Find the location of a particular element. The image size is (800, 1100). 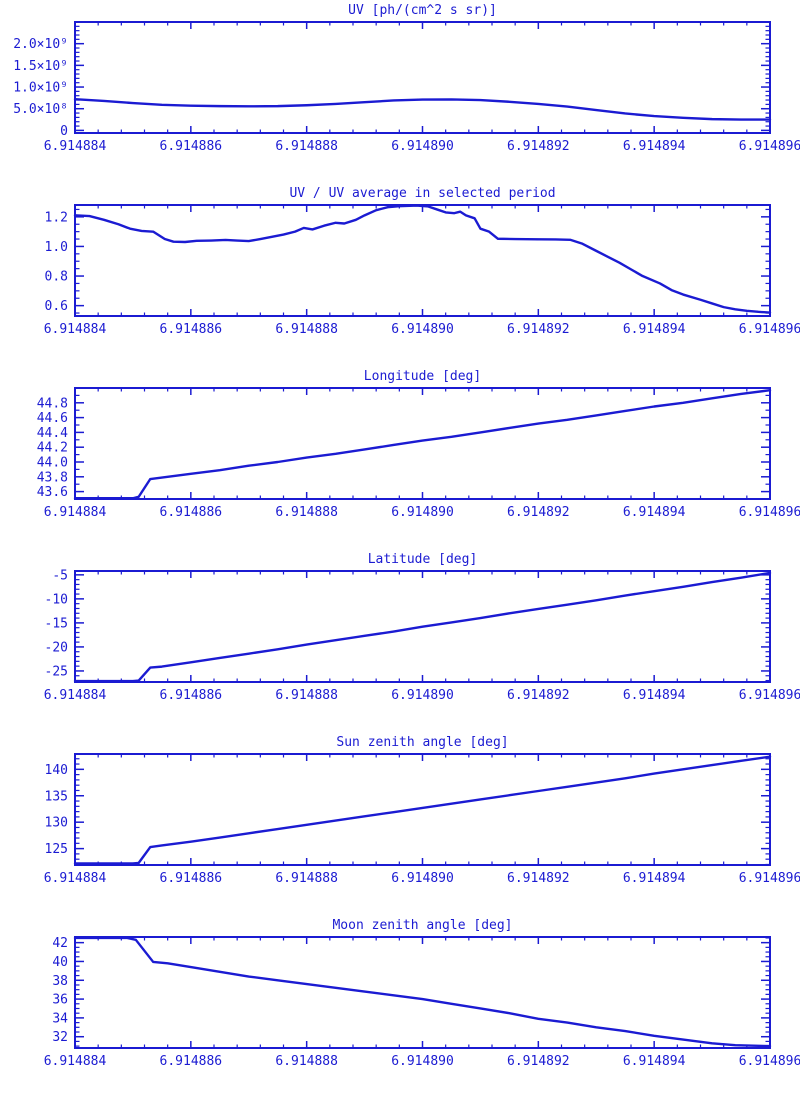

y-tick-label: -15 is located at coordinates (56, 623).